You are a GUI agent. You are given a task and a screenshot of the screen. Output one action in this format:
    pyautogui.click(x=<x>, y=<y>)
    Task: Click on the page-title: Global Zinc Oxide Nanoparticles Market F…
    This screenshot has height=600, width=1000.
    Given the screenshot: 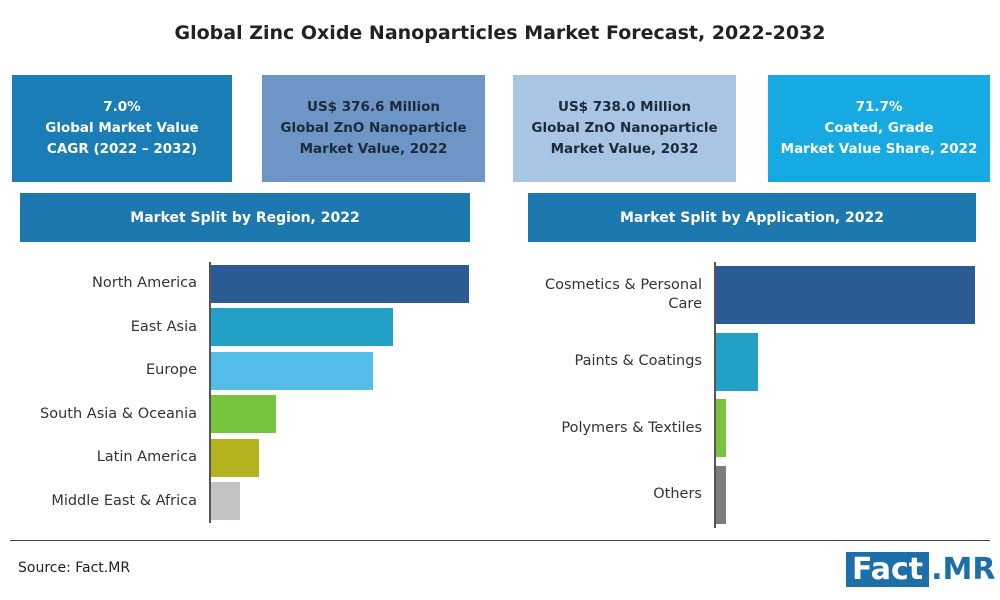 What is the action you would take?
    pyautogui.click(x=500, y=33)
    